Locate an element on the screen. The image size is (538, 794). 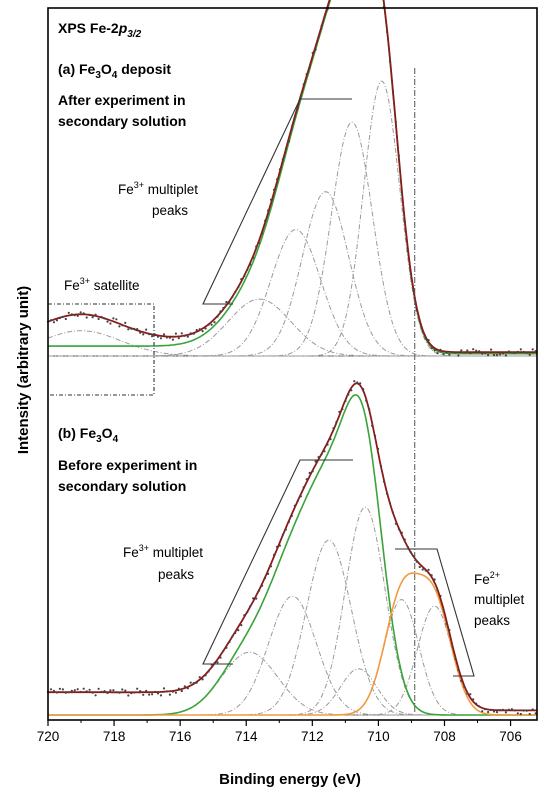
x-tick-label-720: 720 is located at coordinates (48, 736).